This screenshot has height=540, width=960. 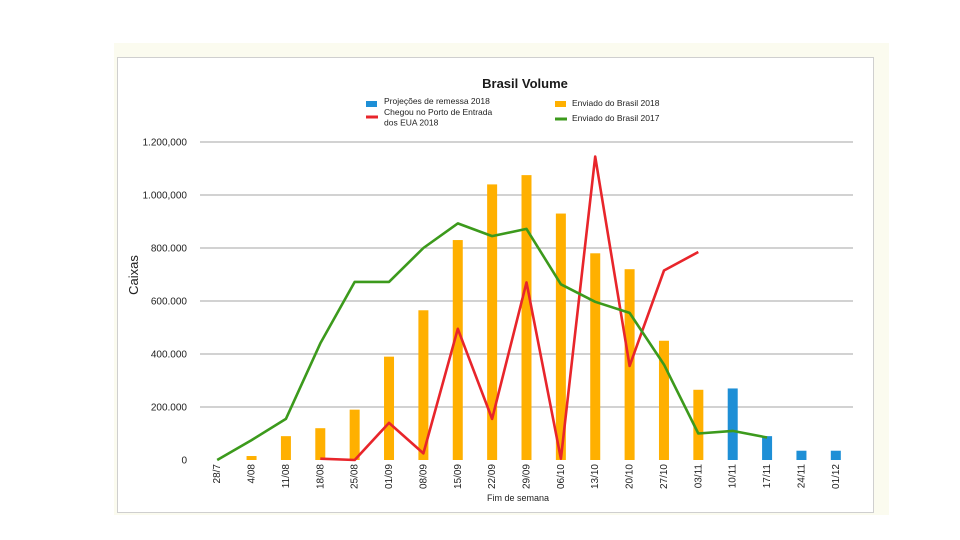 What do you see at coordinates (767, 476) in the screenshot?
I see `x-tick-label: 17/11` at bounding box center [767, 476].